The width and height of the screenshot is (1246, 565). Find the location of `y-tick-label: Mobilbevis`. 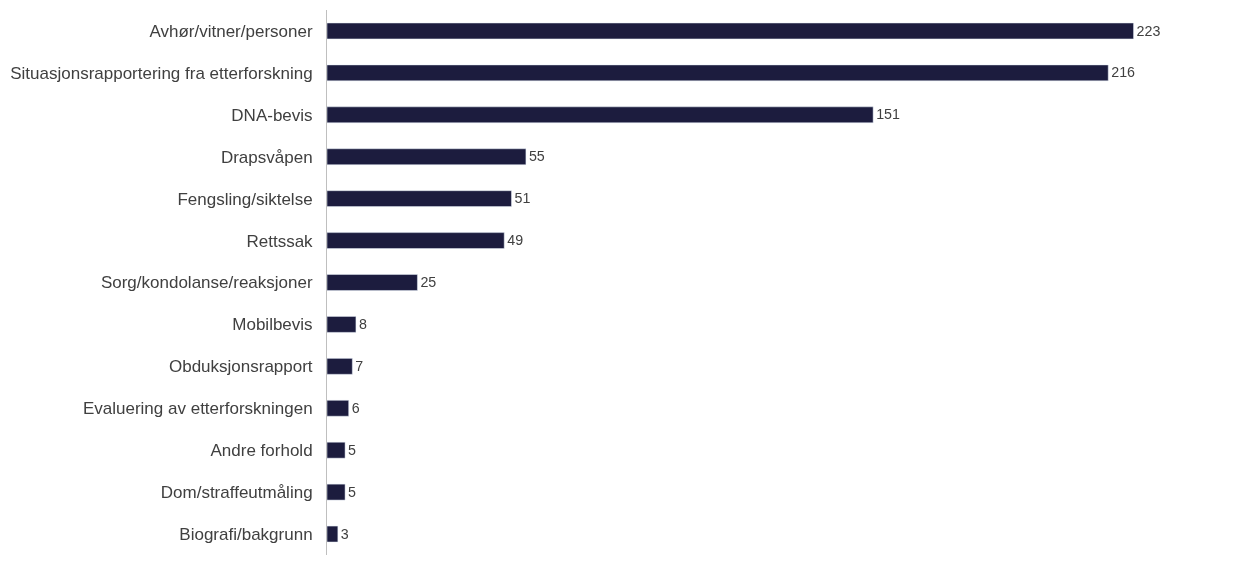

y-tick-label: Mobilbevis is located at coordinates (272, 325).